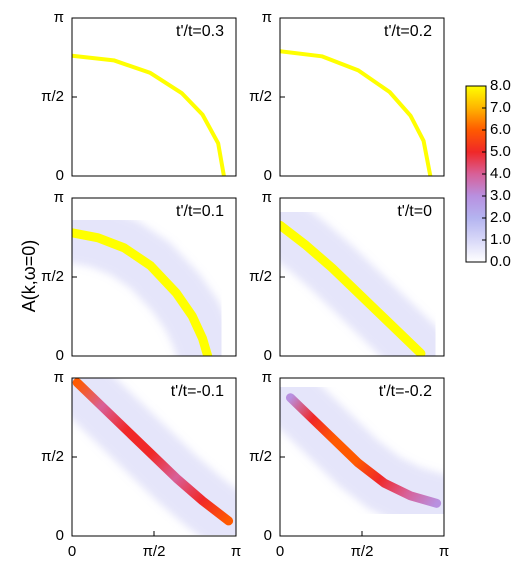 The height and width of the screenshot is (569, 526). What do you see at coordinates (500, 217) in the screenshot?
I see `colorbar-tick-label: 2.0` at bounding box center [500, 217].